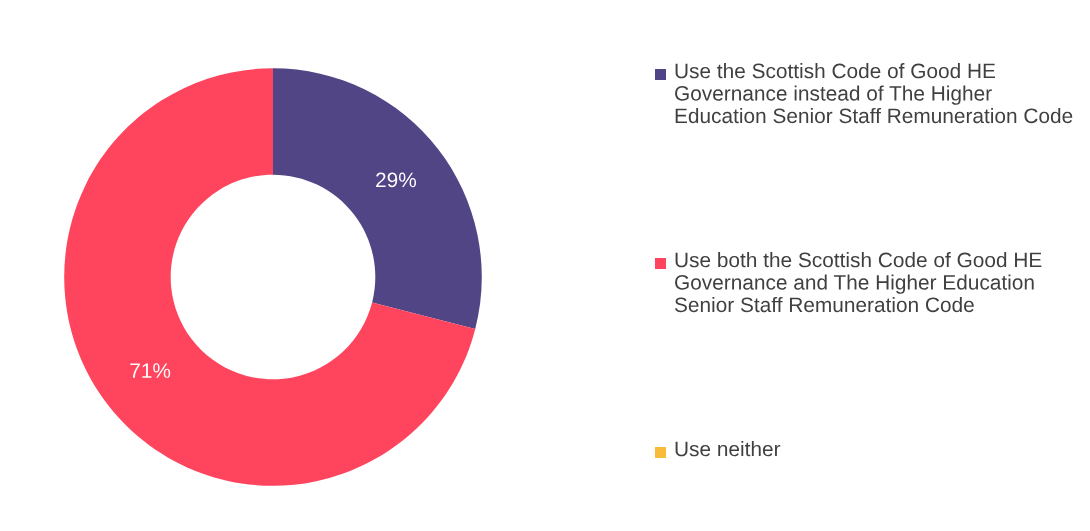  What do you see at coordinates (728, 449) in the screenshot?
I see `legend-label: Use neither` at bounding box center [728, 449].